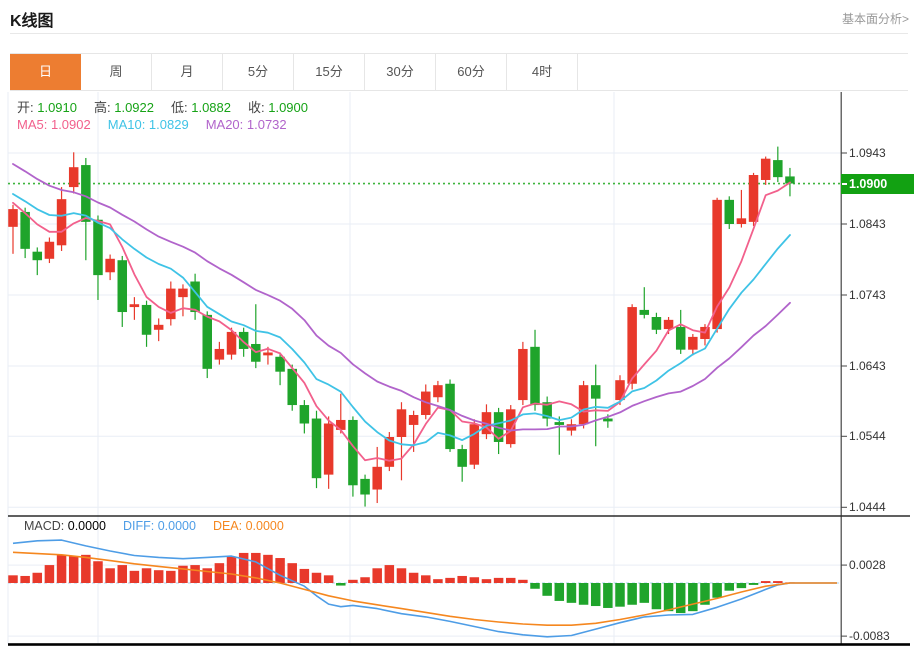 The width and height of the screenshot is (917, 648). What do you see at coordinates (278, 107) in the screenshot?
I see `close-readout: 收: 1.0900` at bounding box center [278, 107].